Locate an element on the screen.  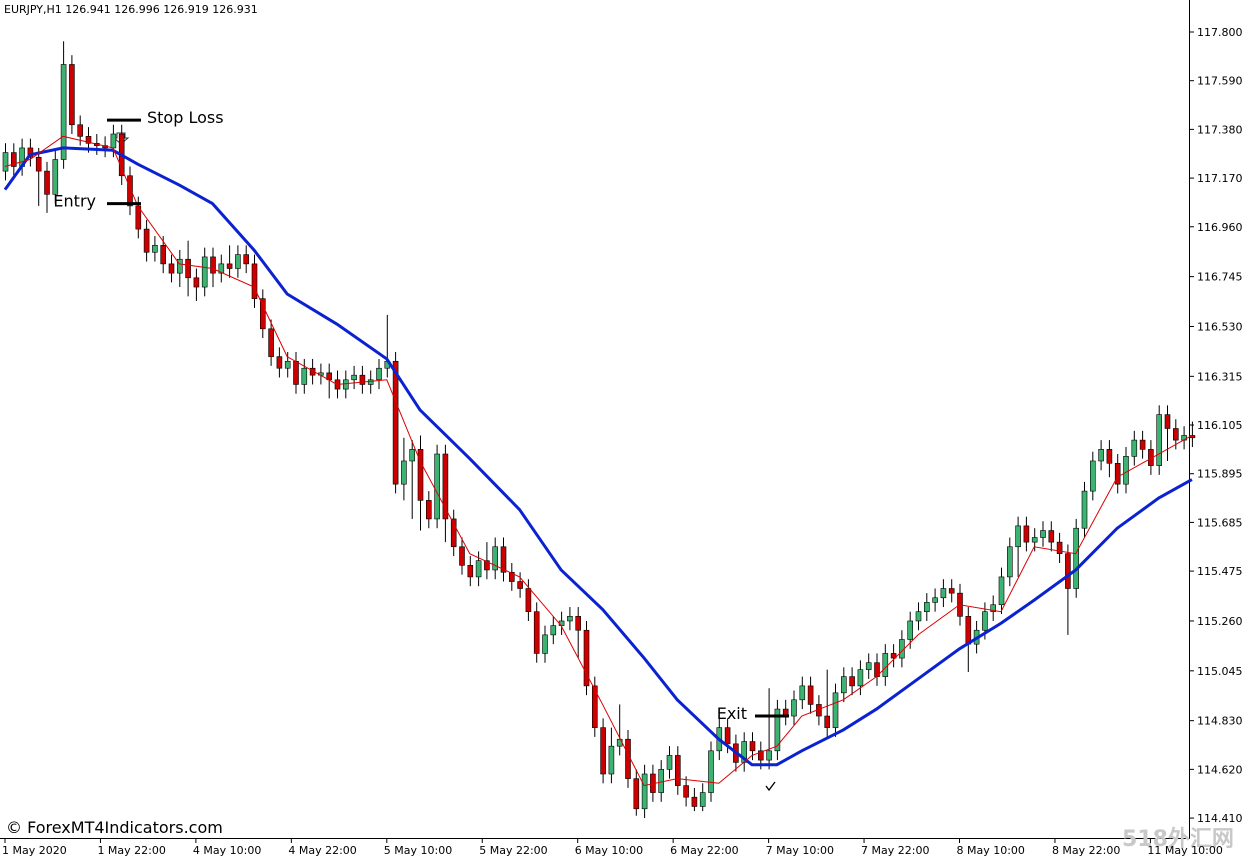
y-tick-label: 117.590 is located at coordinates (1220, 81).